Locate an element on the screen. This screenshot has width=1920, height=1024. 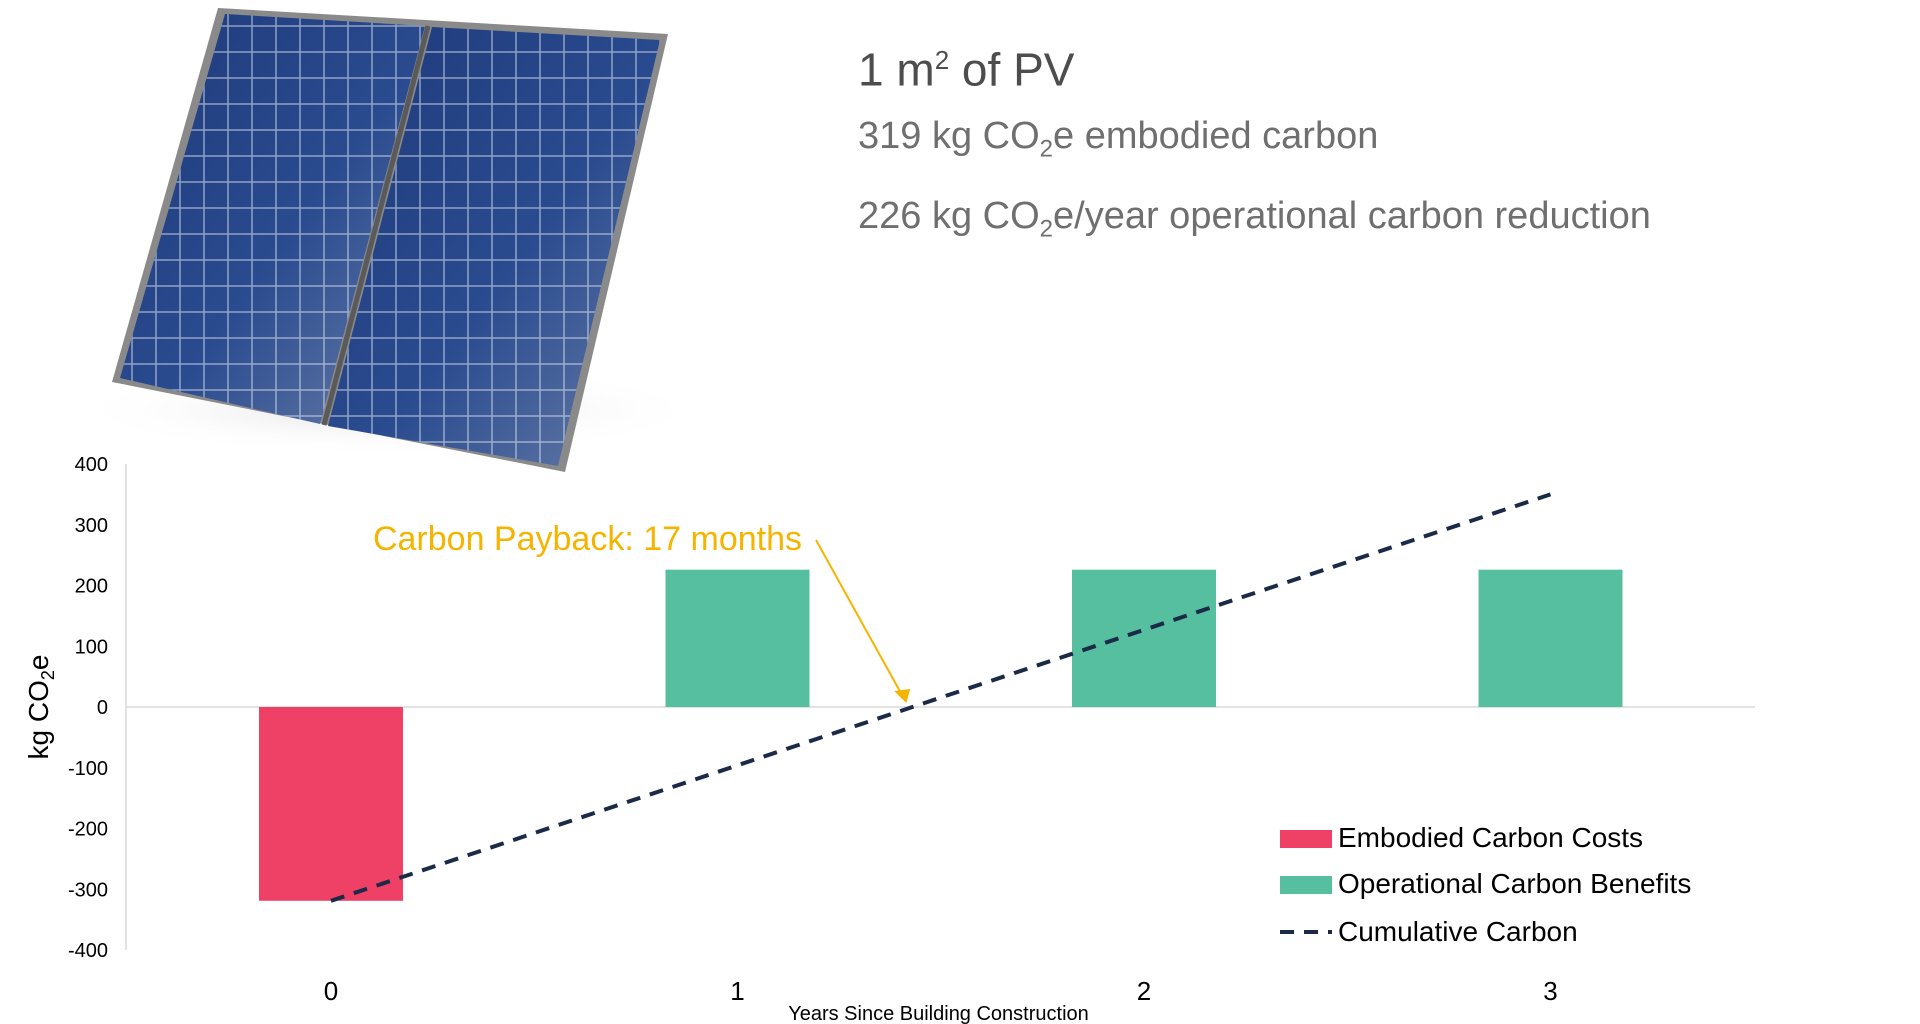
x-tick-label: 2 is located at coordinates (1144, 991).